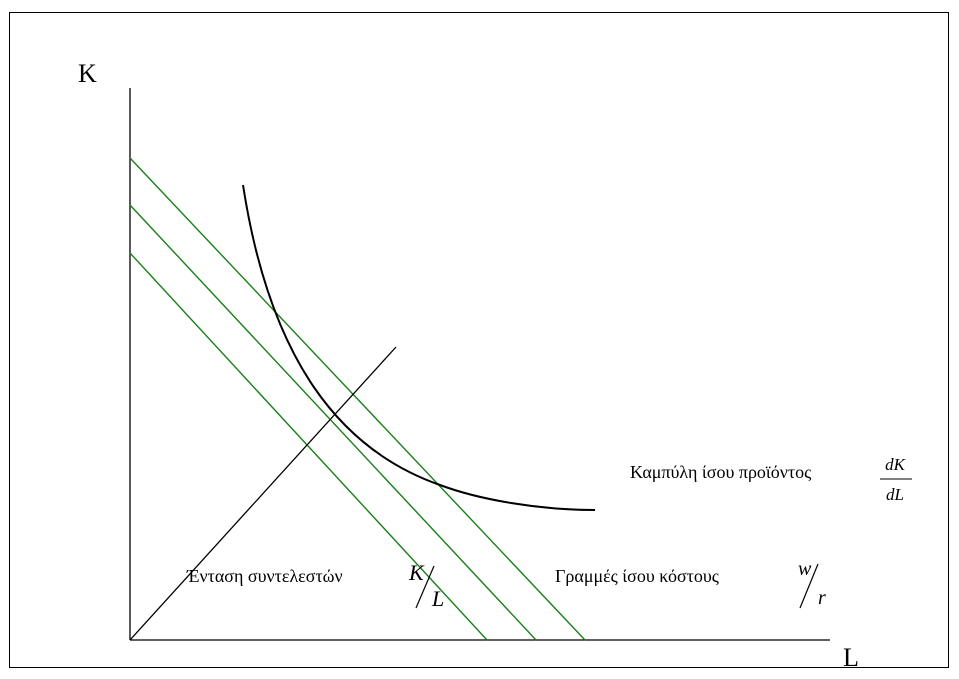  I want to click on isocost-fraction-slash, so click(809, 586).